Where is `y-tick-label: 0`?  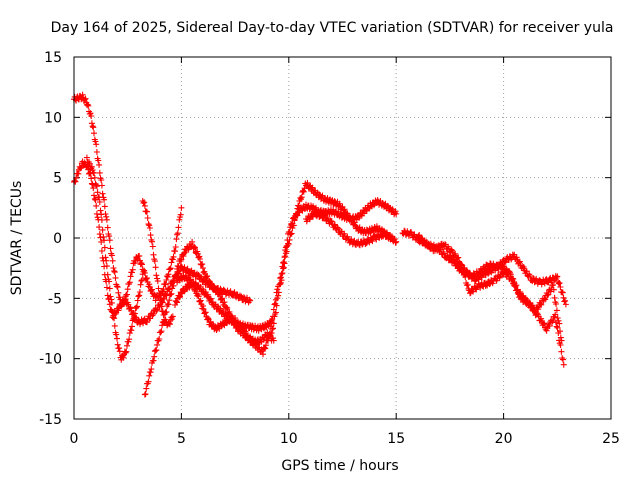 y-tick-label: 0 is located at coordinates (57, 239).